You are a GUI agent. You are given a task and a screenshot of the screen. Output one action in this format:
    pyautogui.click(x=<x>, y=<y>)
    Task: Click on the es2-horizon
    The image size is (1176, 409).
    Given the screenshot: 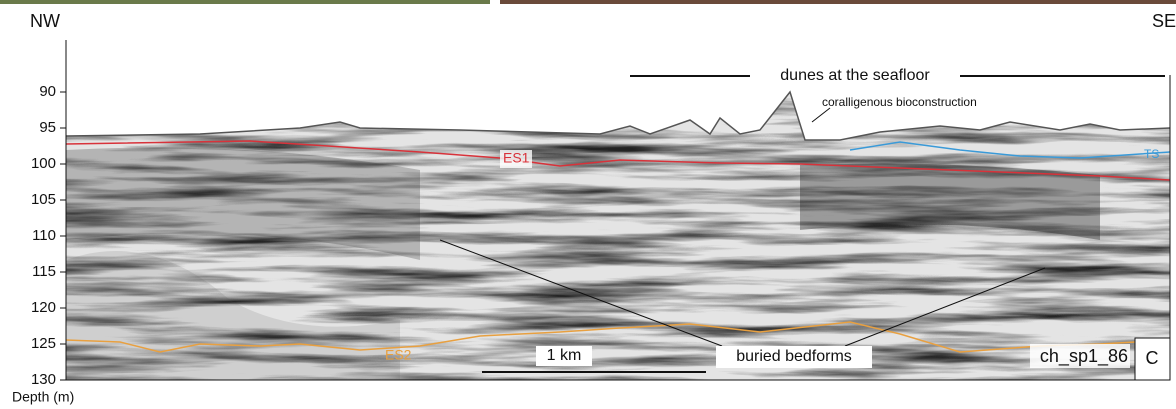 What is the action you would take?
    pyautogui.click(x=618, y=337)
    